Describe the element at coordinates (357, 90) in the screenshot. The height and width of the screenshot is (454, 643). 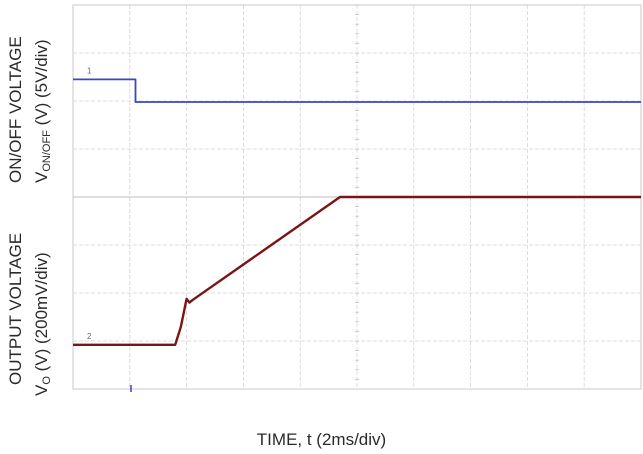
I see `series-line` at that location.